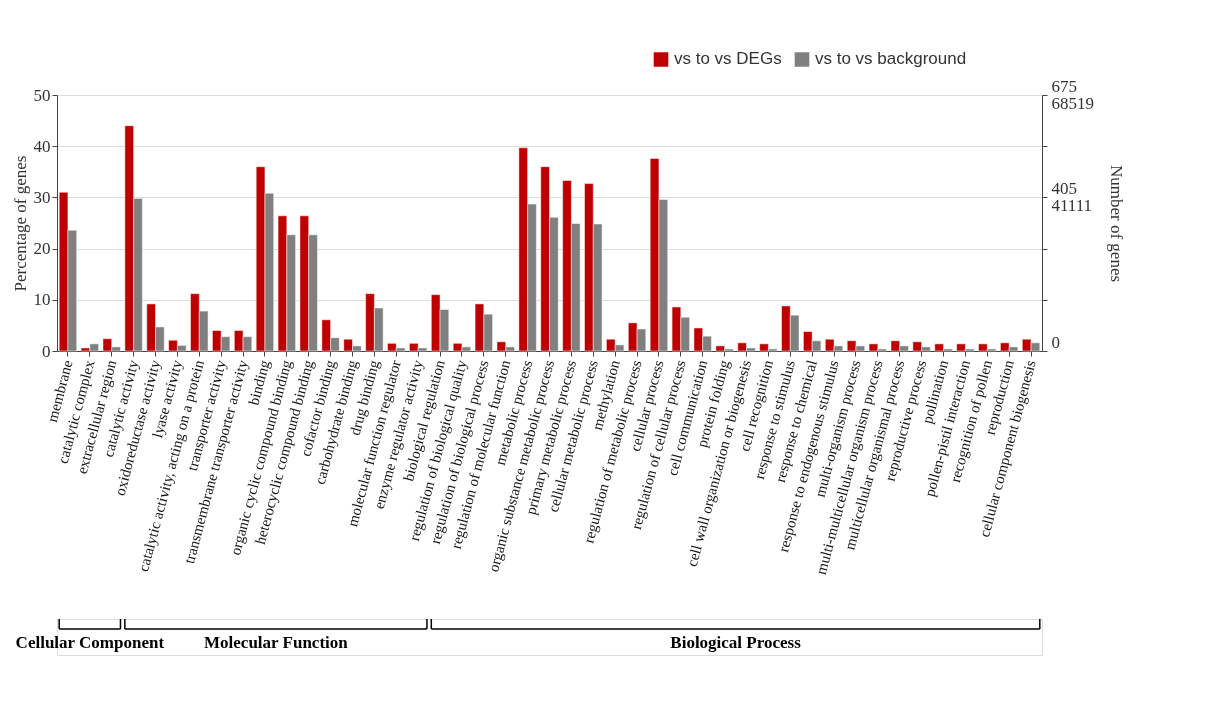 This screenshot has width=1217, height=727. What do you see at coordinates (891, 59) in the screenshot?
I see `legend-label: vs to vs background` at bounding box center [891, 59].